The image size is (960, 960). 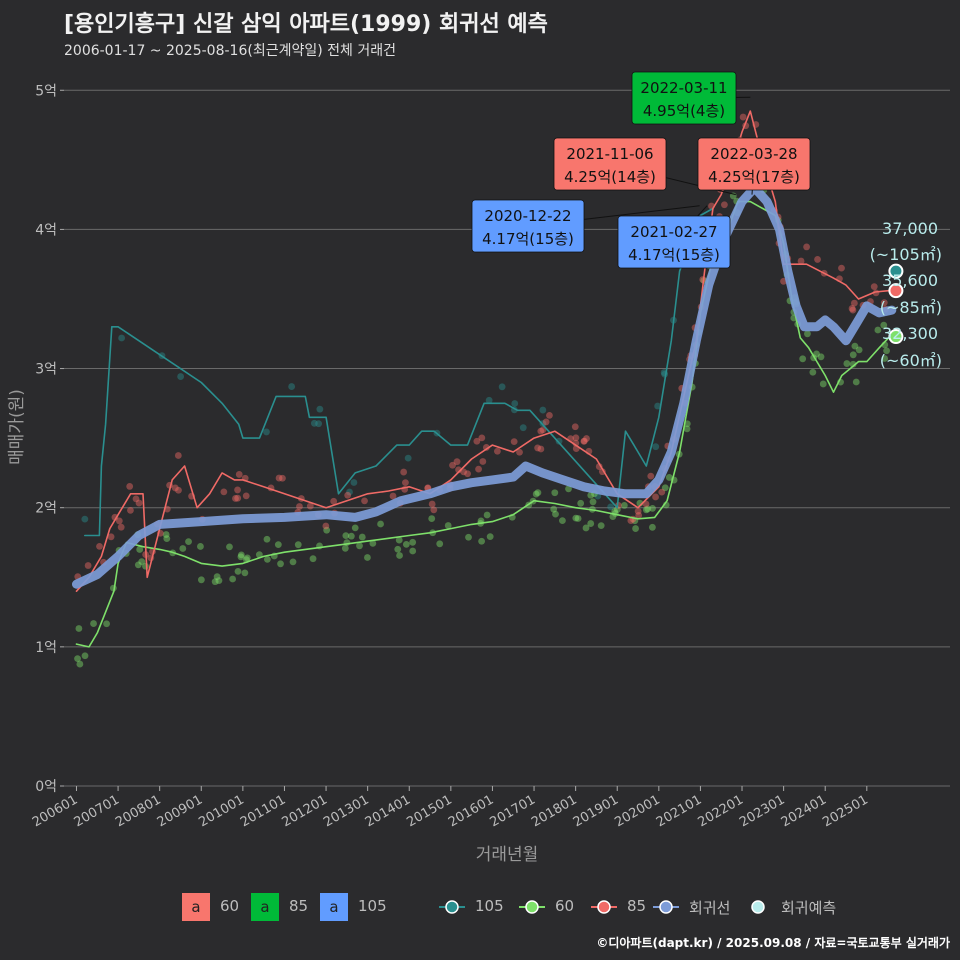 What do you see at coordinates (610, 177) in the screenshot?
I see `annotation-price: 4.25억(14층)` at bounding box center [610, 177].